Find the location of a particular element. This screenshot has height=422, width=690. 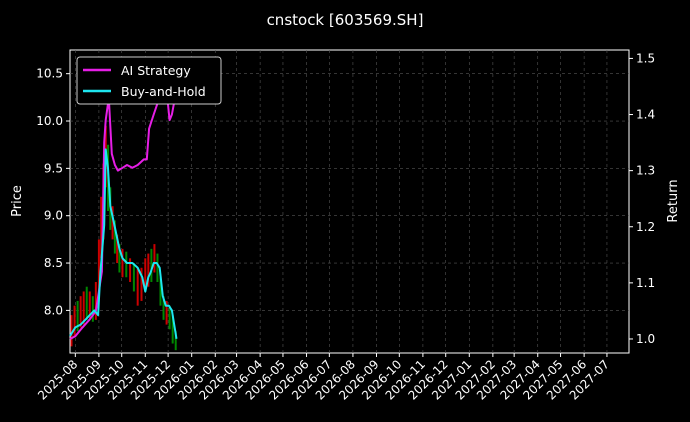

y-left-tick-label: 10.0 is located at coordinates (49, 121).